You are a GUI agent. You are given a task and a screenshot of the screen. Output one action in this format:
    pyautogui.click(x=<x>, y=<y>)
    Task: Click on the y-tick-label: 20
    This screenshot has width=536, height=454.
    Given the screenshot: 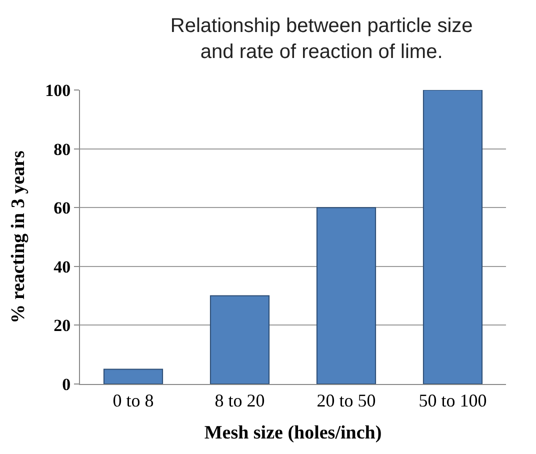 What is the action you would take?
    pyautogui.click(x=62, y=326)
    